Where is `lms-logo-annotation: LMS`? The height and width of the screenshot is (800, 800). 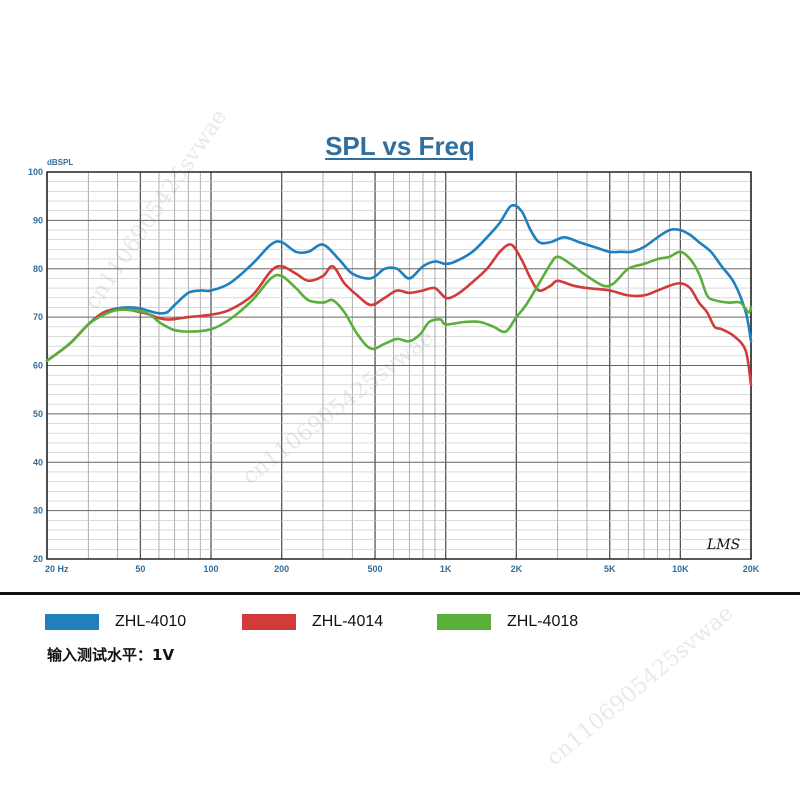 lms-logo-annotation: LMS is located at coordinates (723, 545).